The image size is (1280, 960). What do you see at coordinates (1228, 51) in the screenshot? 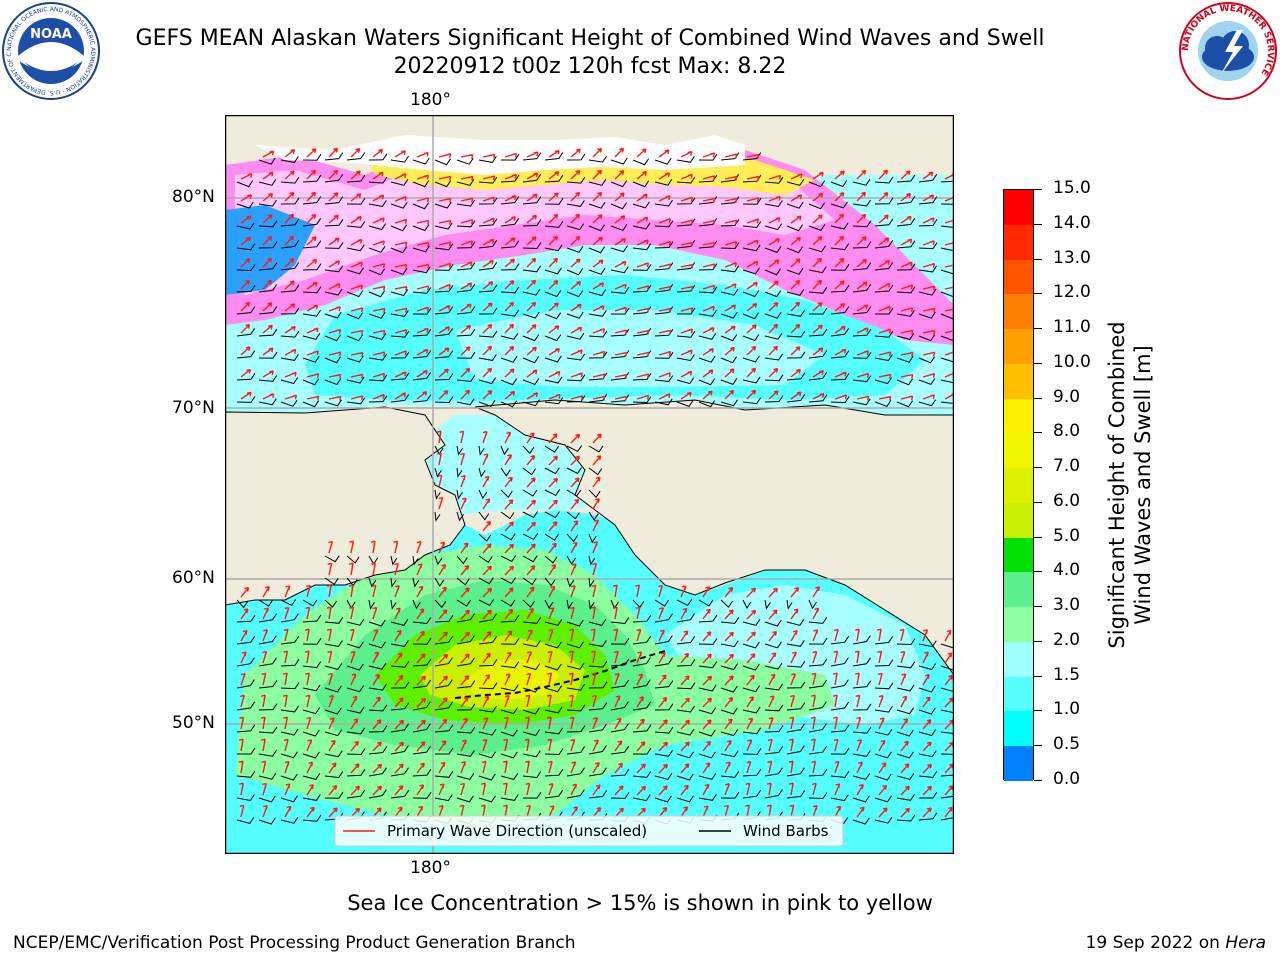
I see `nws-logo: NATIONAL WEATHER SERVICE` at bounding box center [1228, 51].